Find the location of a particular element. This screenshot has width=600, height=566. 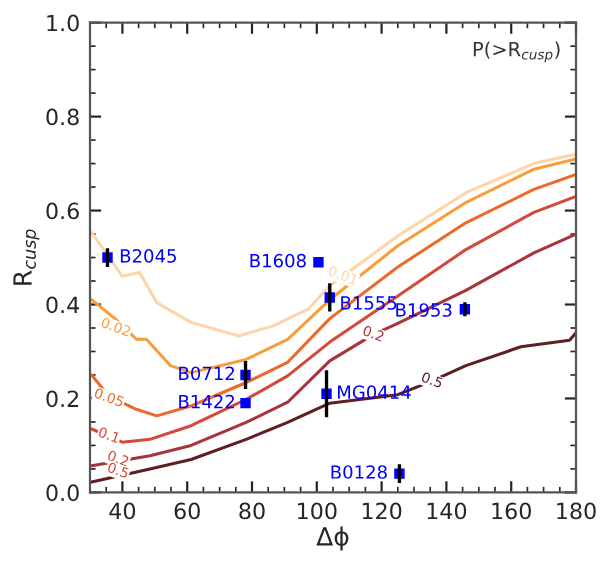

annotation: B2045 is located at coordinates (148, 256).